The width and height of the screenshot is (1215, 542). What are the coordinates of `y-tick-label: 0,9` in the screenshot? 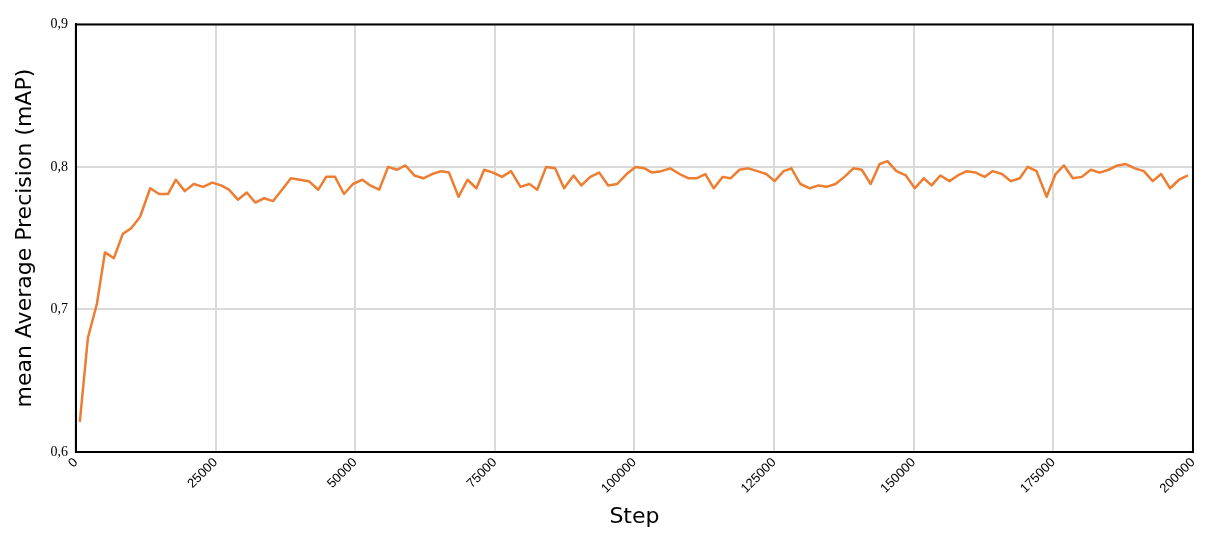 It's located at (59, 24).